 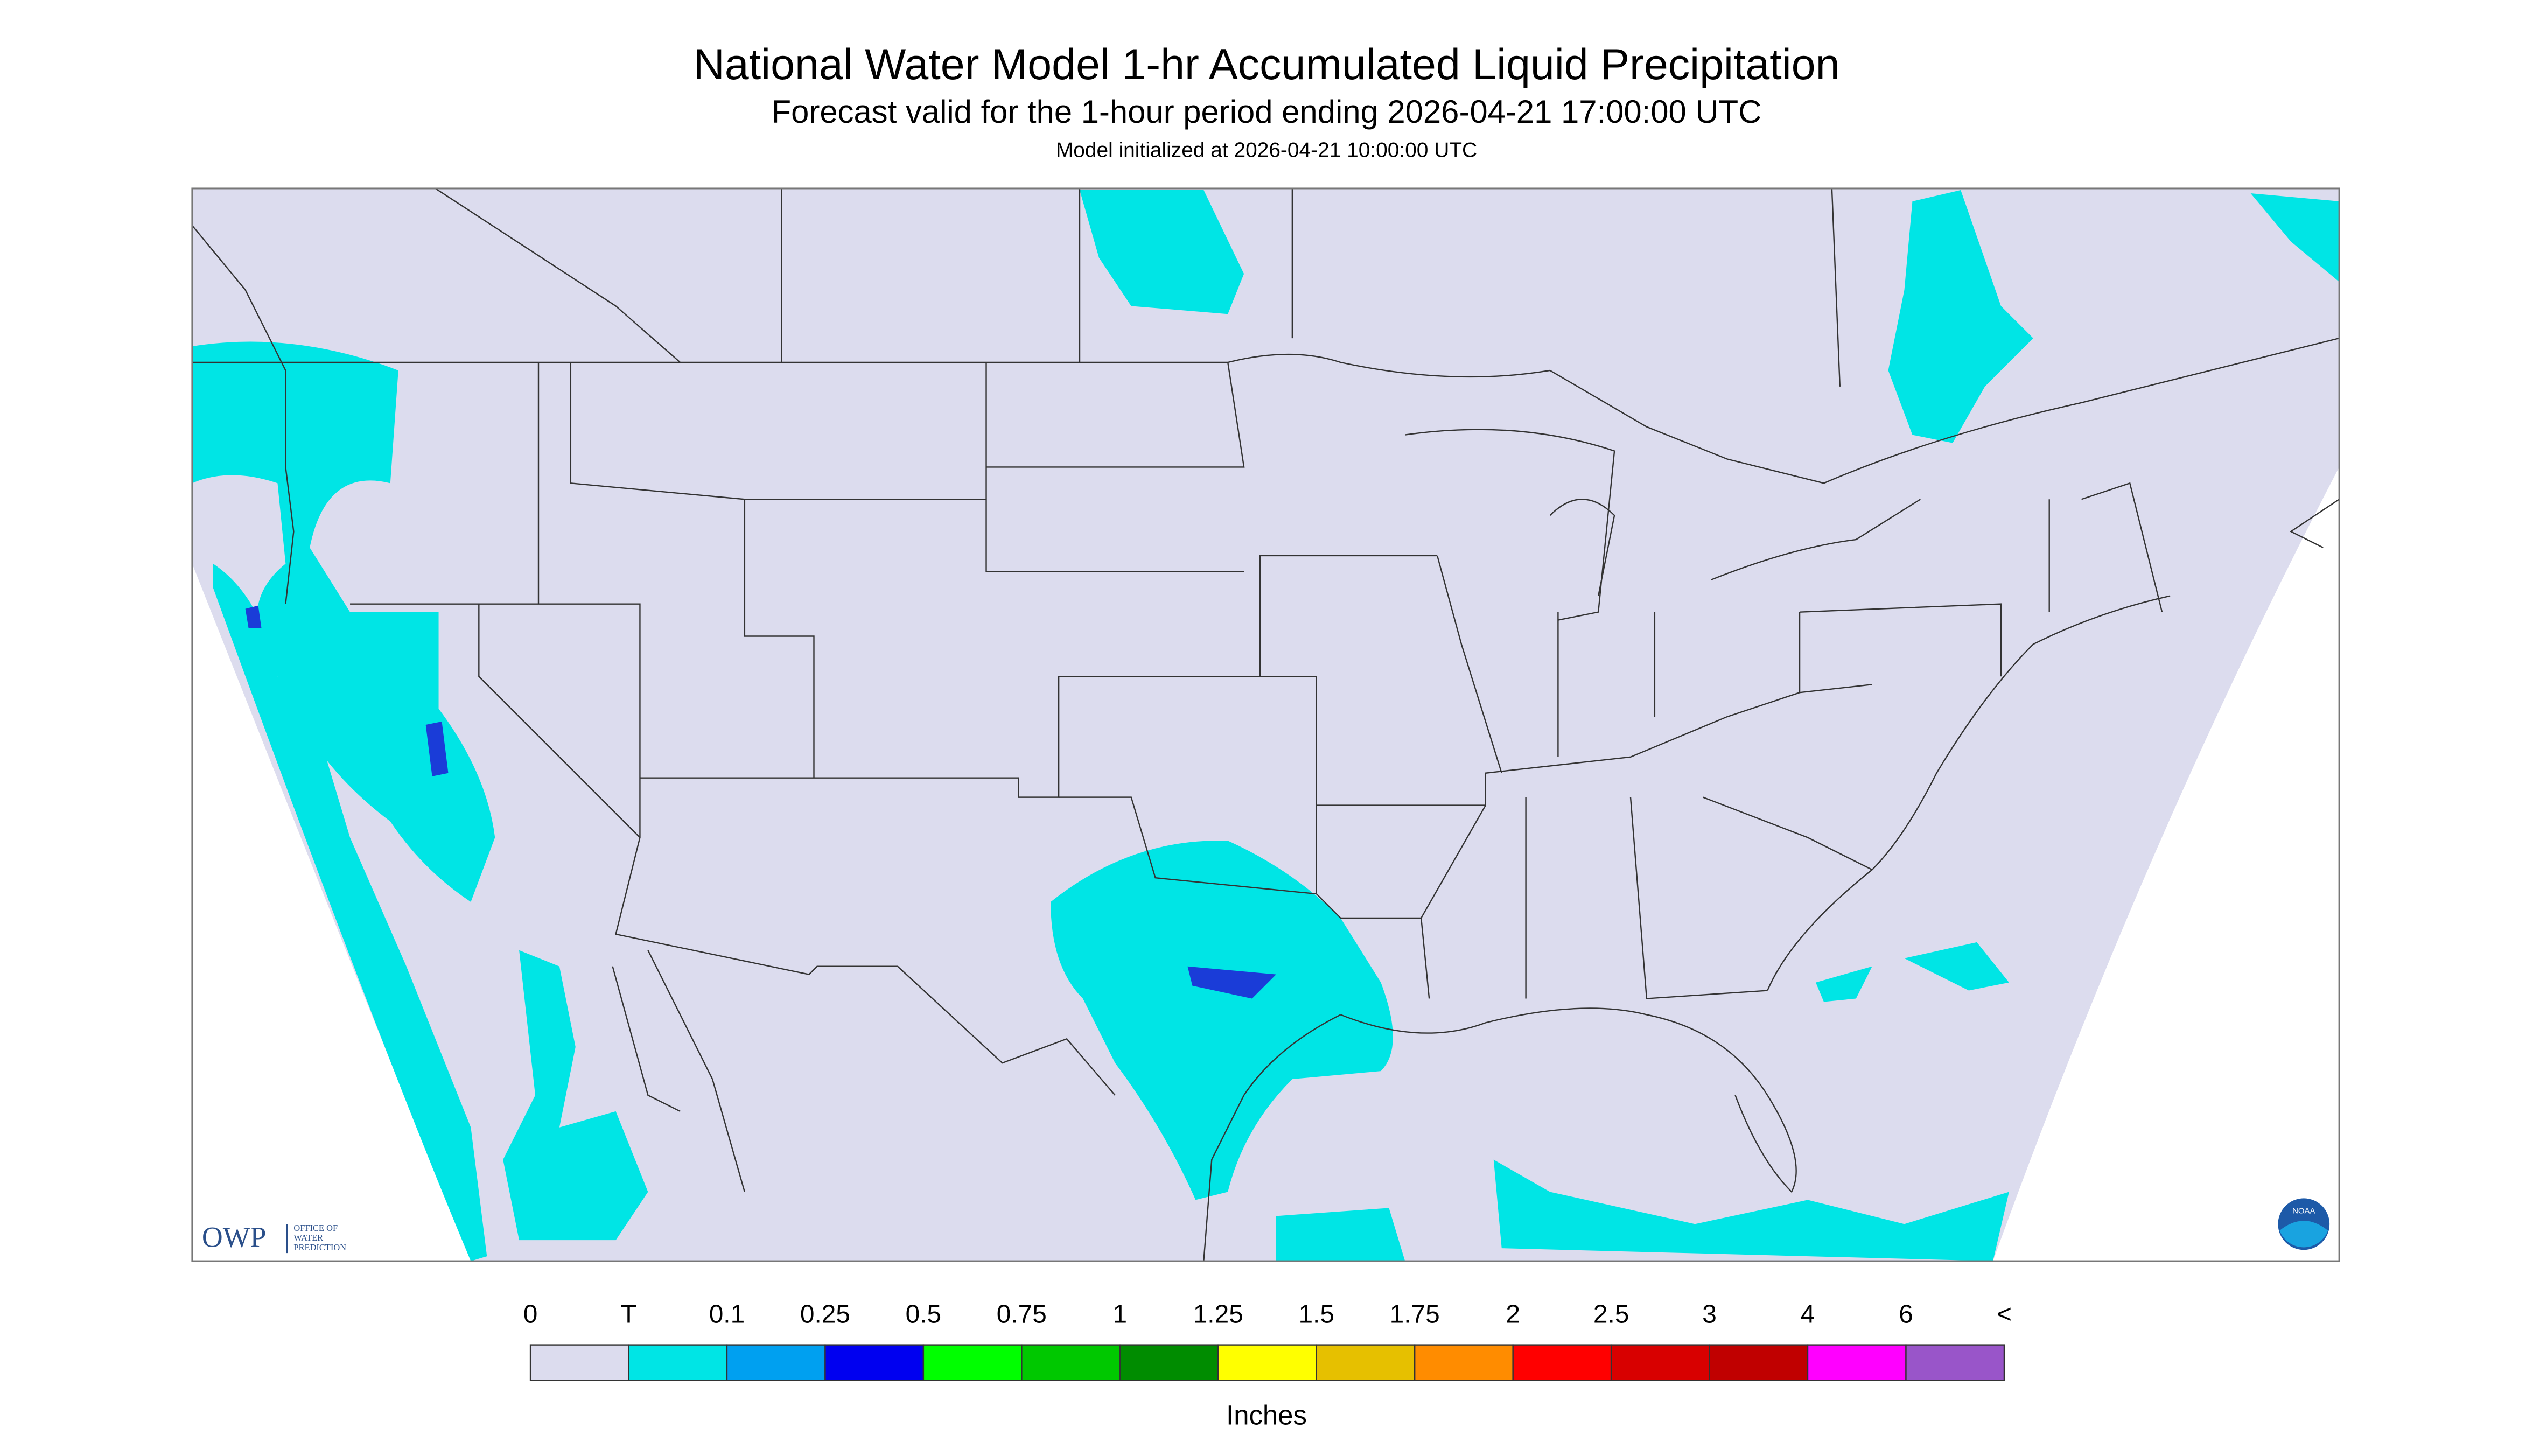 What do you see at coordinates (315, 1228) in the screenshot?
I see `owp-name: OFFICE OF` at bounding box center [315, 1228].